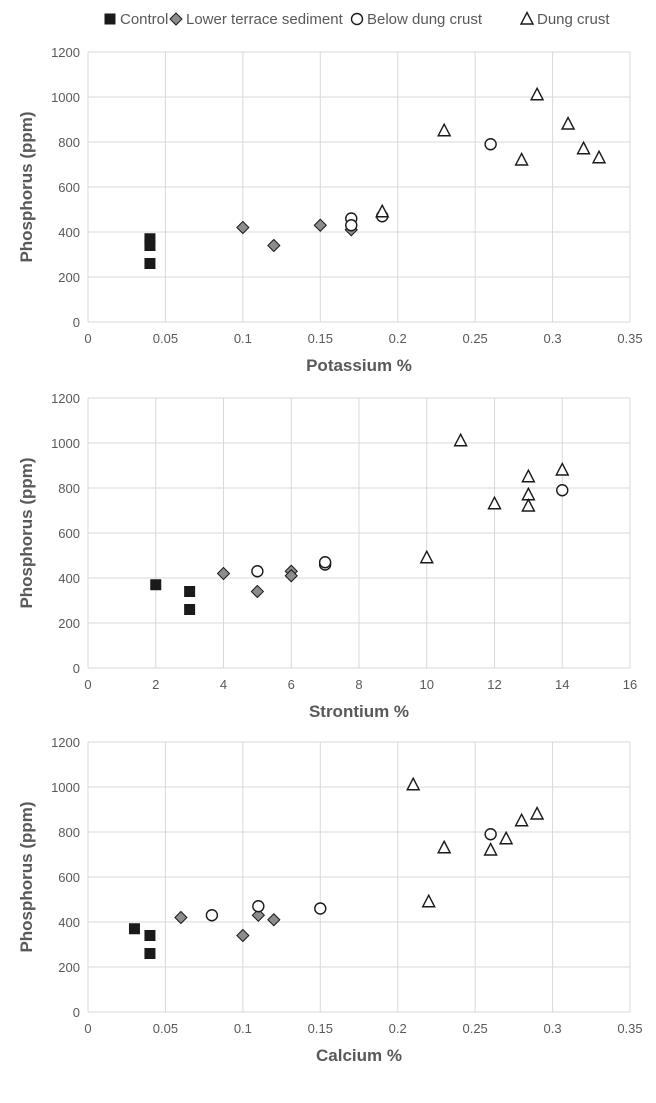  What do you see at coordinates (359, 711) in the screenshot?
I see `x-axis-title: Strontium %` at bounding box center [359, 711].